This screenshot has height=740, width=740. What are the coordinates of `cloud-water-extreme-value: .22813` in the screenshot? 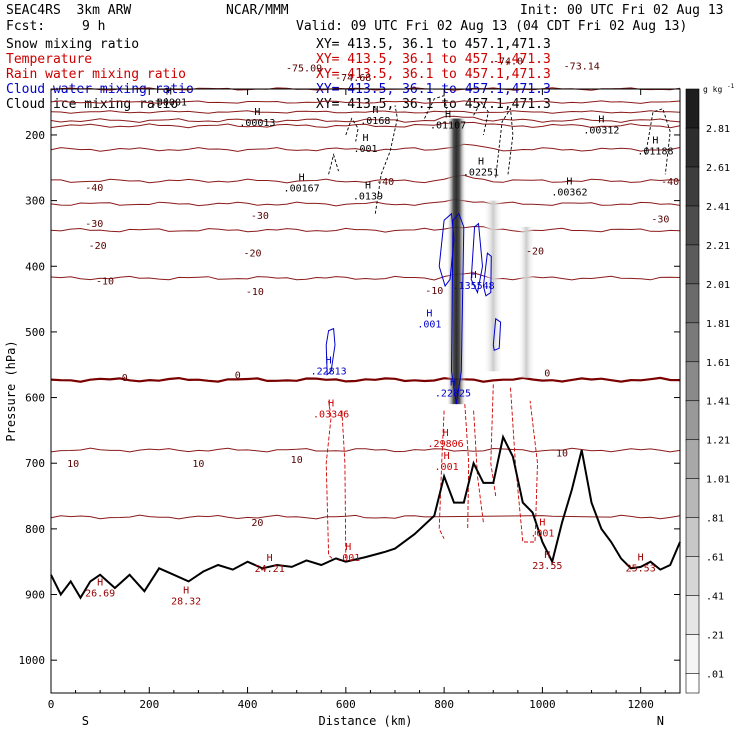 It's located at (329, 372).